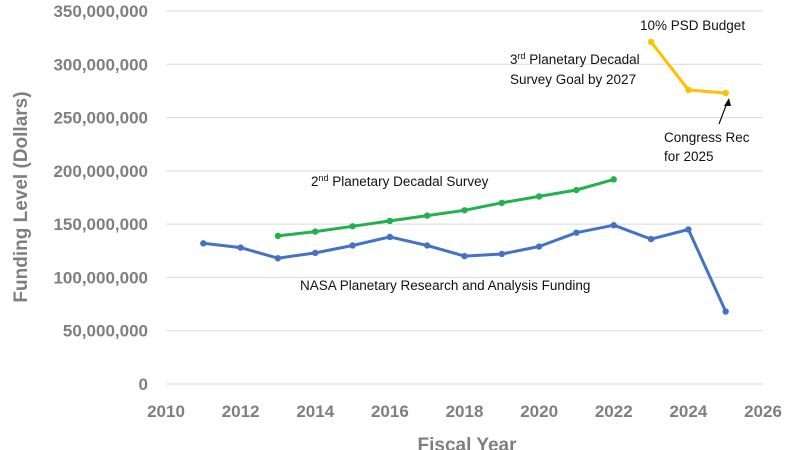 The width and height of the screenshot is (800, 450). I want to click on annotation-2nd-sup: nd, so click(324, 178).